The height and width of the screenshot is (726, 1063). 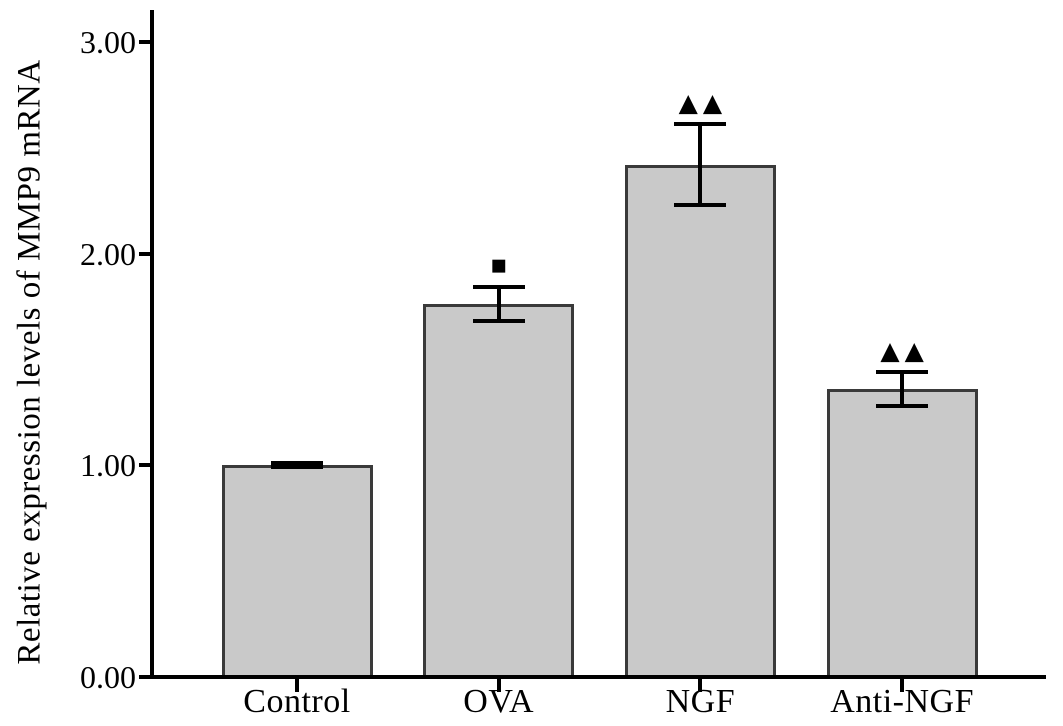 I want to click on bar-ova, so click(x=499, y=491).